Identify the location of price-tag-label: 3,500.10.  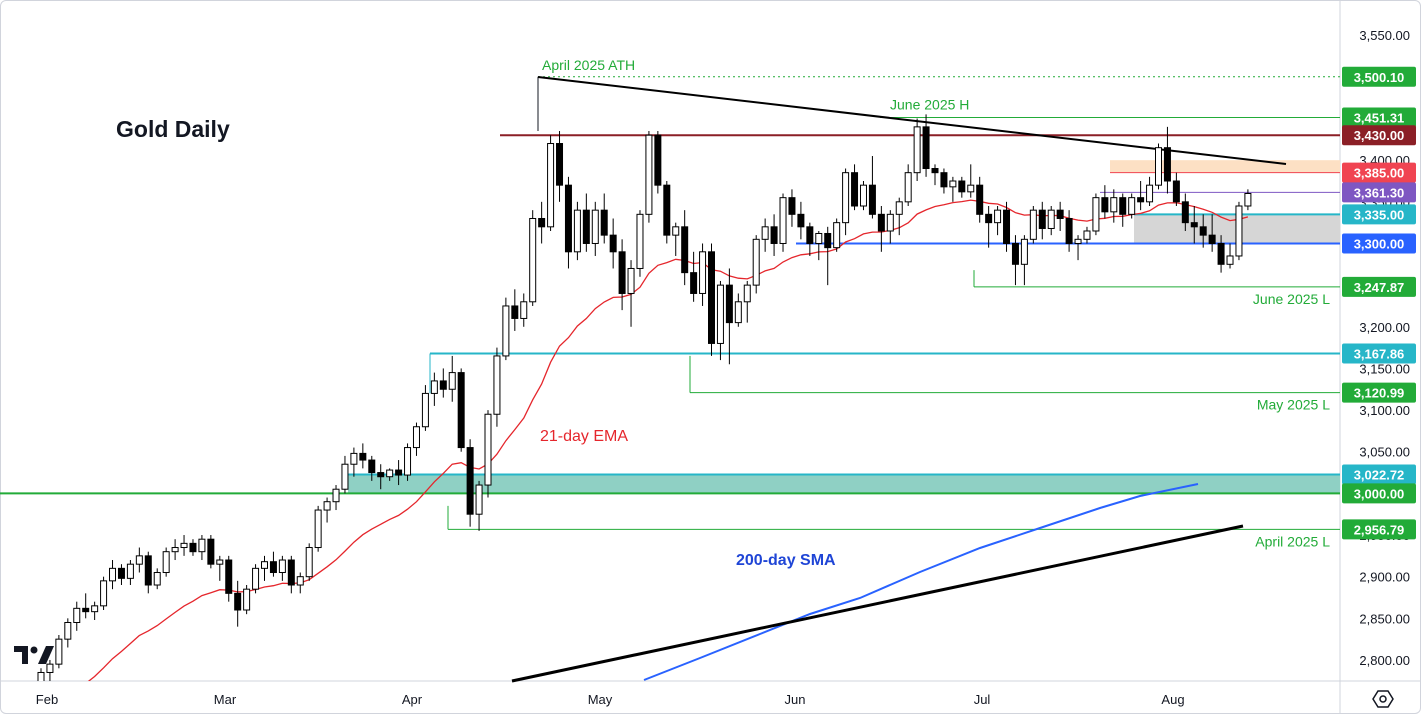
(1379, 77).